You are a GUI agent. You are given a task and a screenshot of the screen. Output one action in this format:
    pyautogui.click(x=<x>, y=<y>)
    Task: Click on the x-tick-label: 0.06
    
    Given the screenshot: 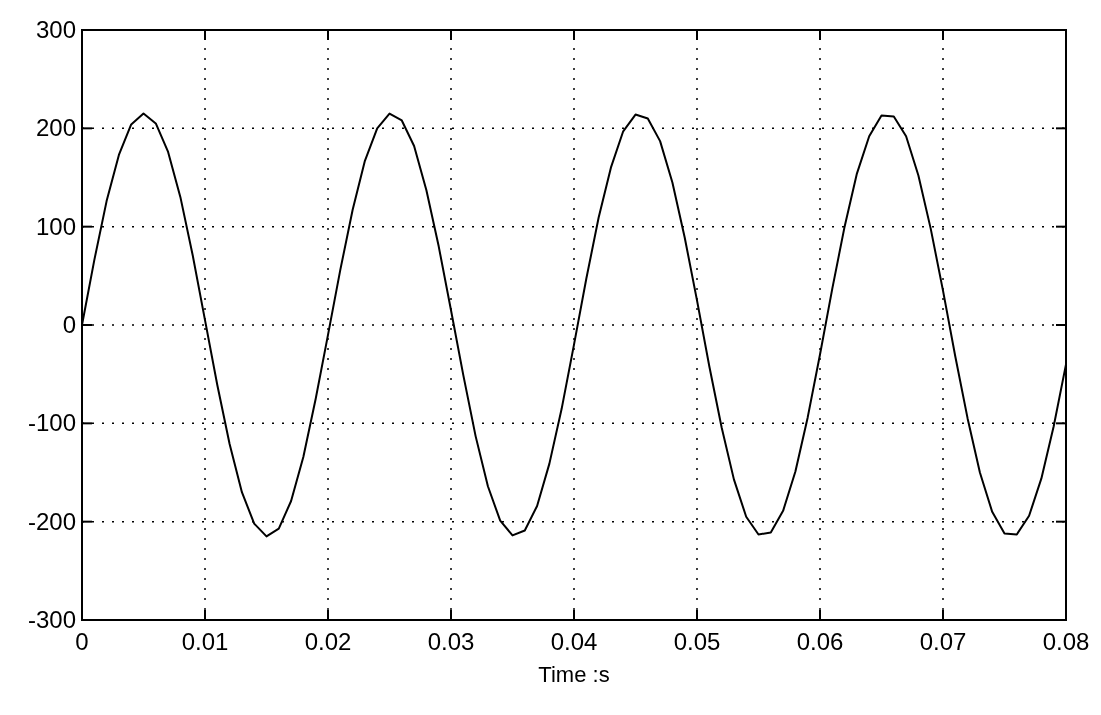 What is the action you would take?
    pyautogui.click(x=820, y=641)
    